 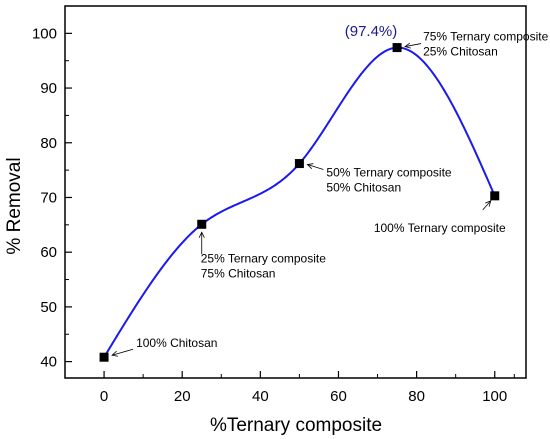 I want to click on y-tick-label: 70, so click(x=48, y=197).